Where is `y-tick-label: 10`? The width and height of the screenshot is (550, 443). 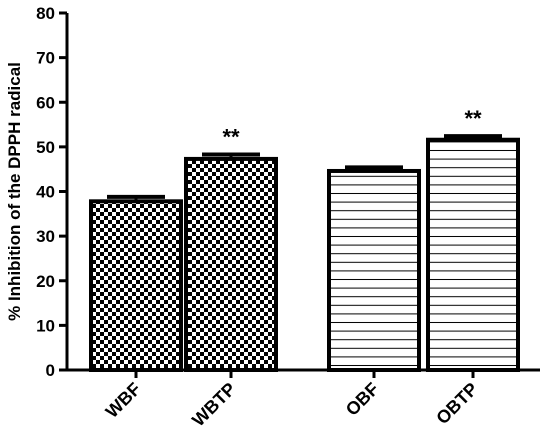 y-tick-label: 10 is located at coordinates (45, 325).